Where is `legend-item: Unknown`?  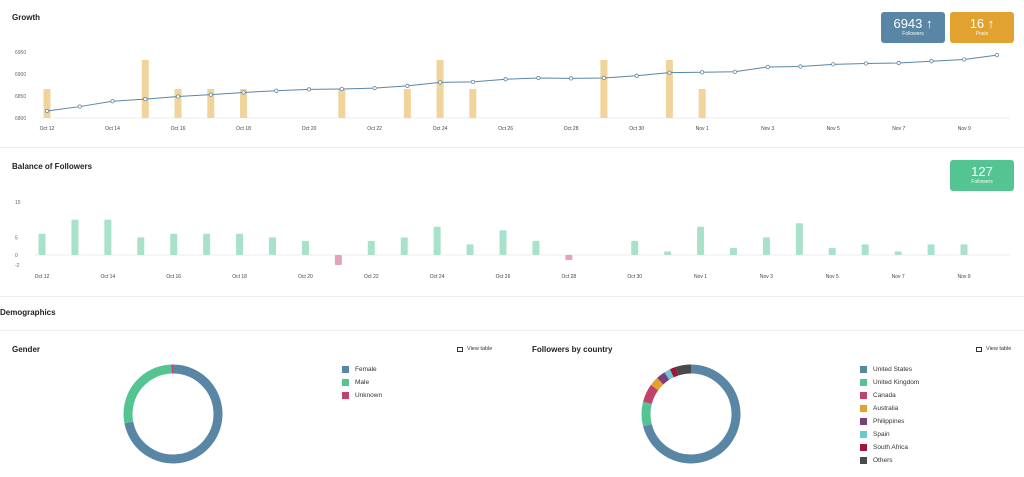
legend-item: Unknown is located at coordinates (362, 395).